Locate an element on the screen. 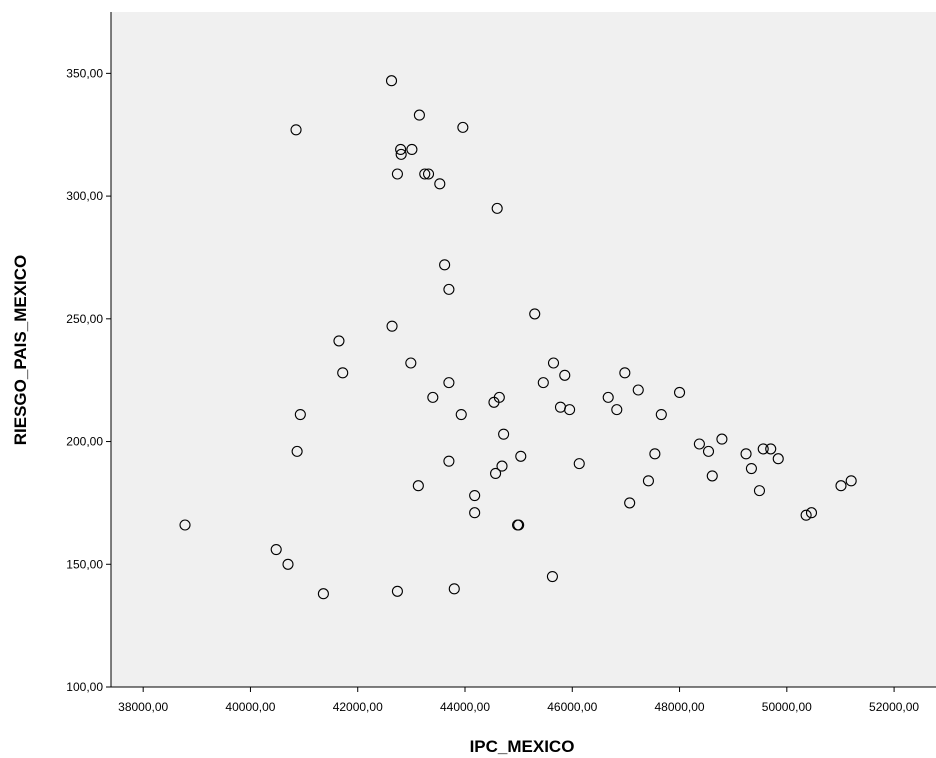 This screenshot has height=758, width=936. x-tick-label: 52000,00 is located at coordinates (894, 707).